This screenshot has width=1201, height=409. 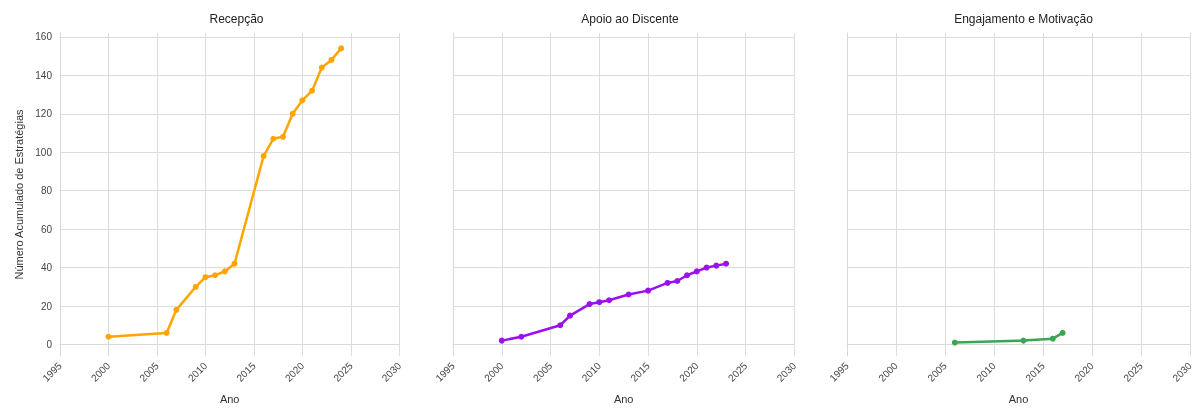 What do you see at coordinates (18, 194) in the screenshot?
I see `y-axis-title: Número Acumulado de Estratégias` at bounding box center [18, 194].